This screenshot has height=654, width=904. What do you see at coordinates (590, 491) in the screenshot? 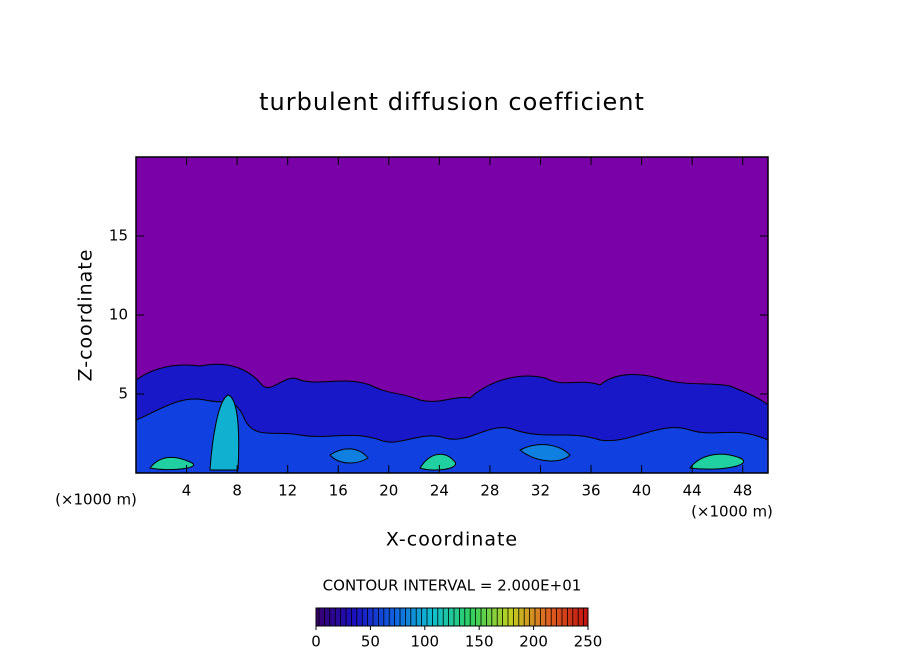
I see `x-tick-label: 36` at bounding box center [590, 491].